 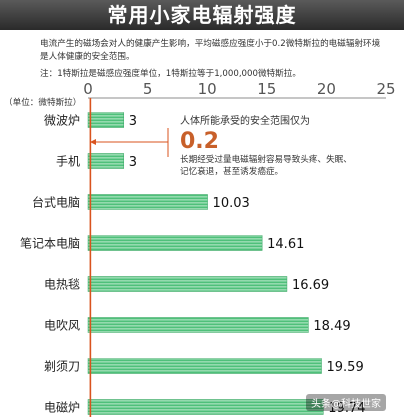 I want to click on x-tick-label: 10, so click(x=207, y=89).